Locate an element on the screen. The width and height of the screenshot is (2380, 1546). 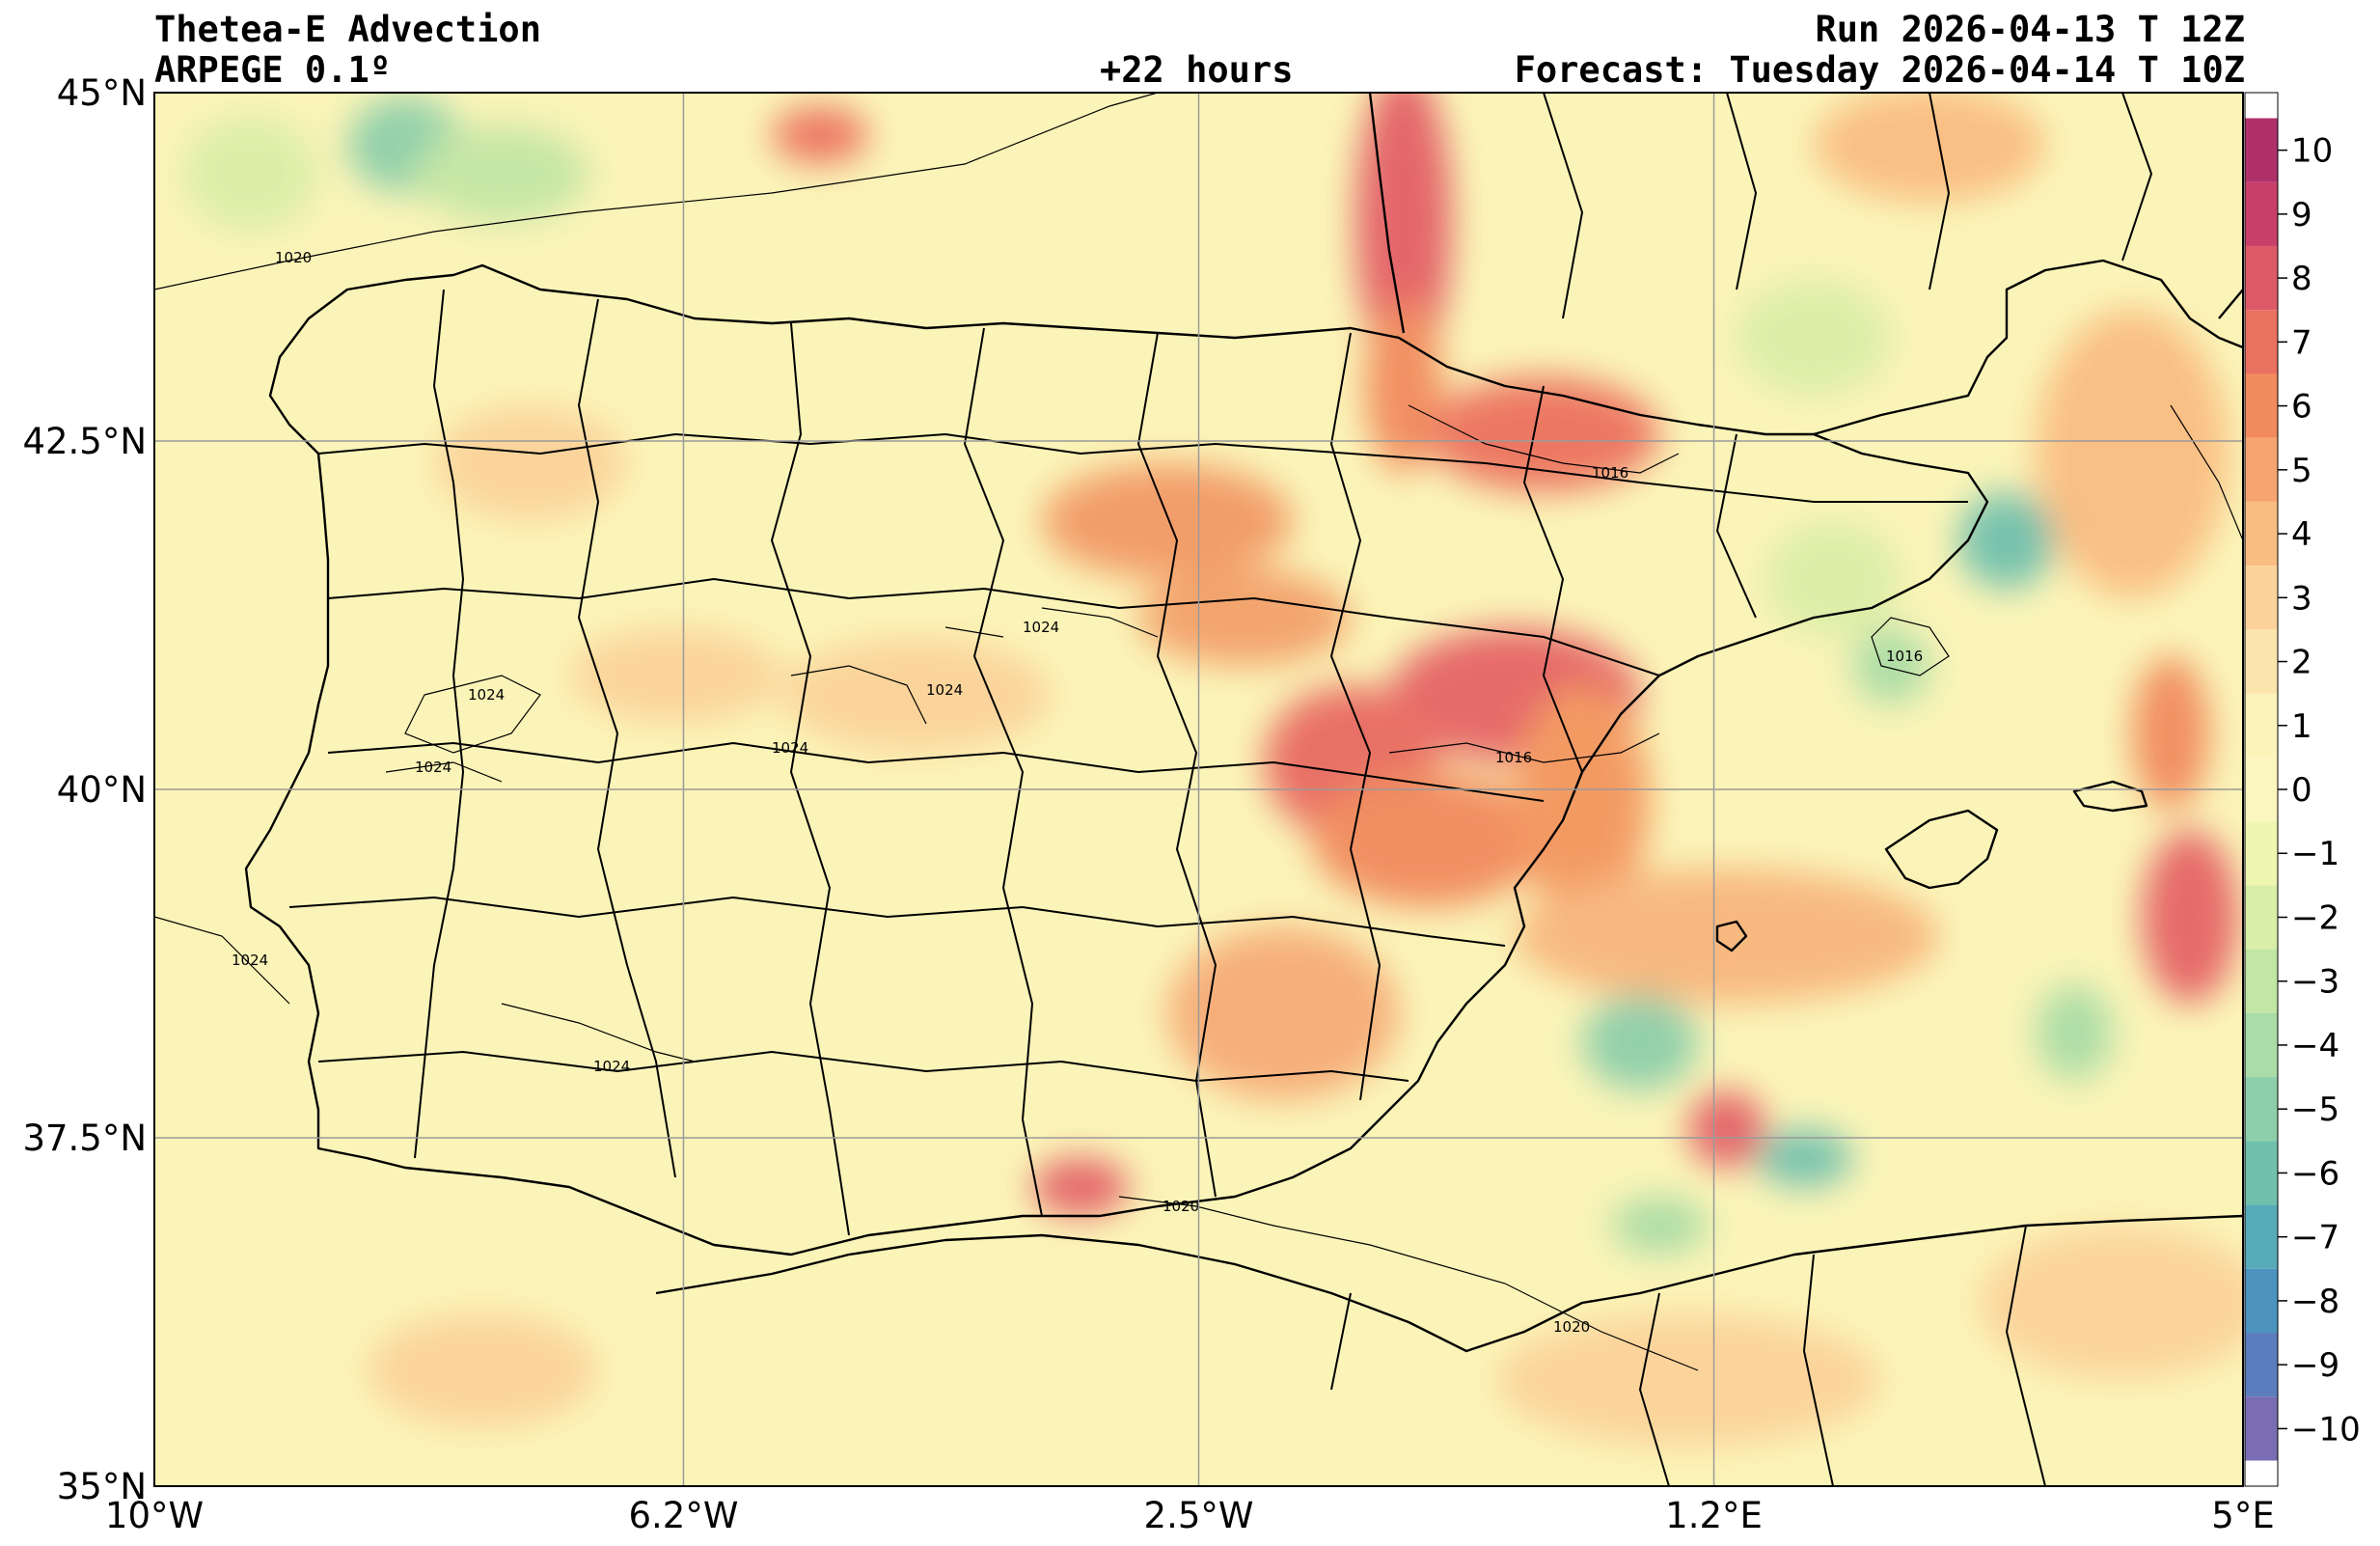
lat-tick-label: 35°N is located at coordinates (102, 1487).